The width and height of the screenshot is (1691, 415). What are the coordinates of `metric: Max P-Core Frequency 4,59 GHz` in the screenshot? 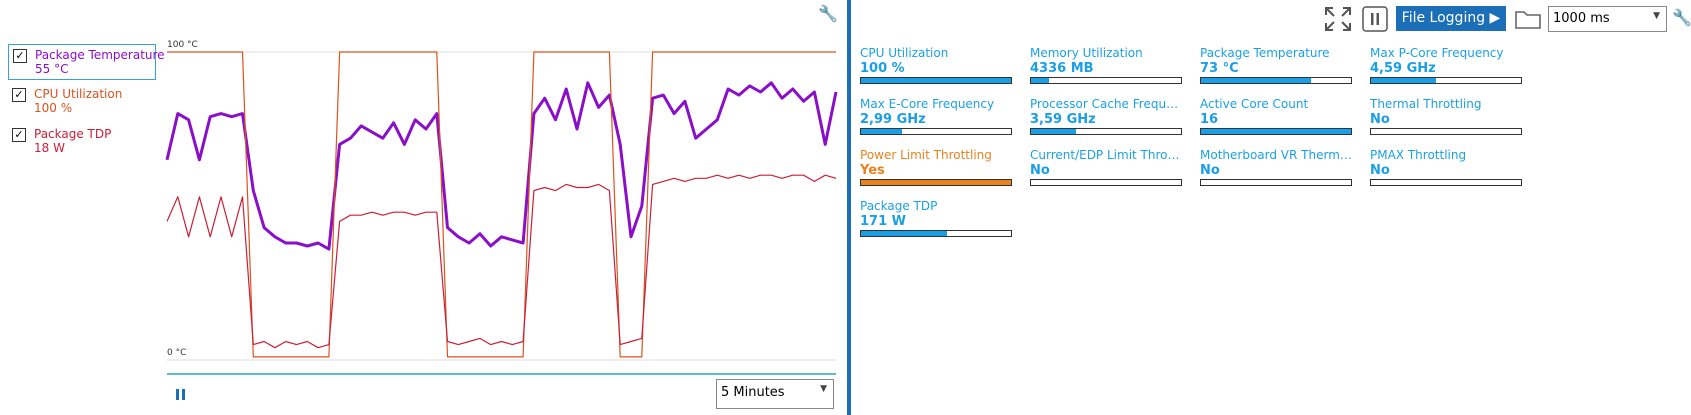 It's located at (1446, 65).